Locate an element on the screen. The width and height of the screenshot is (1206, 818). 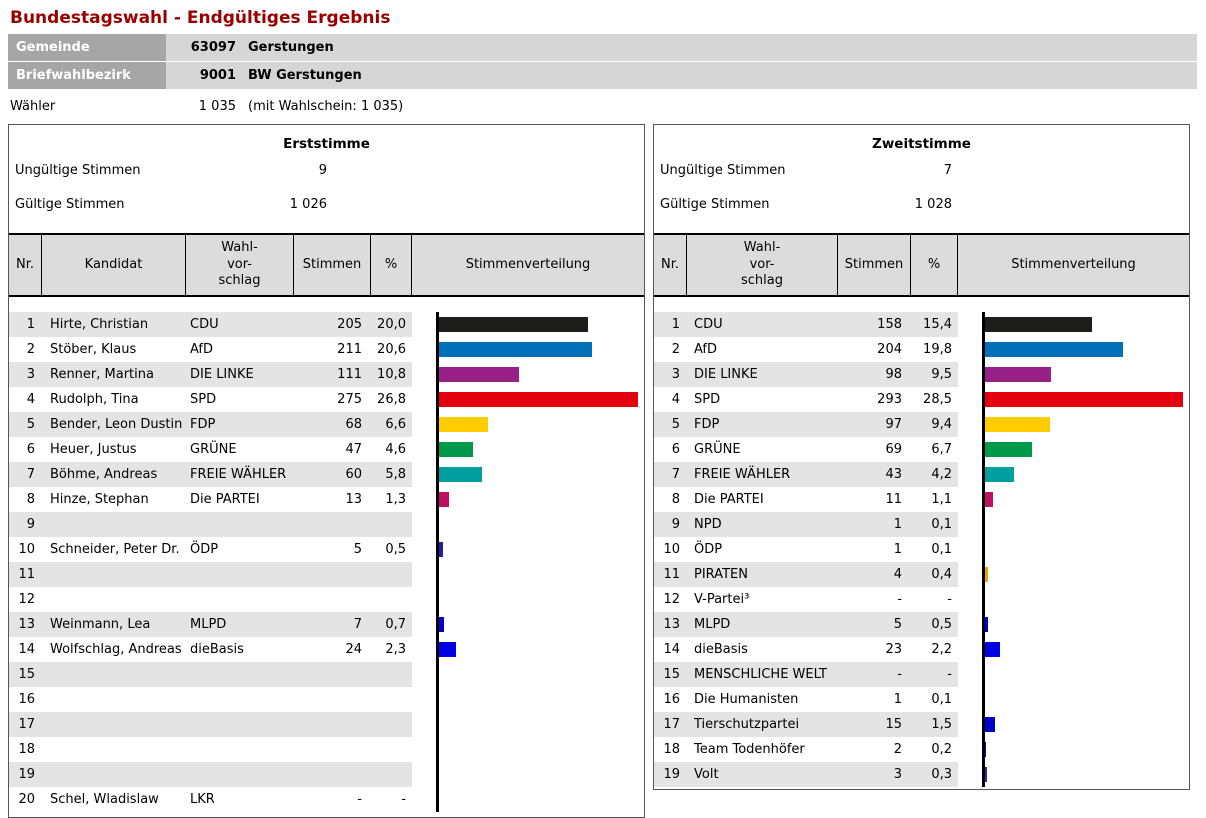
percent-value: - is located at coordinates (403, 799).